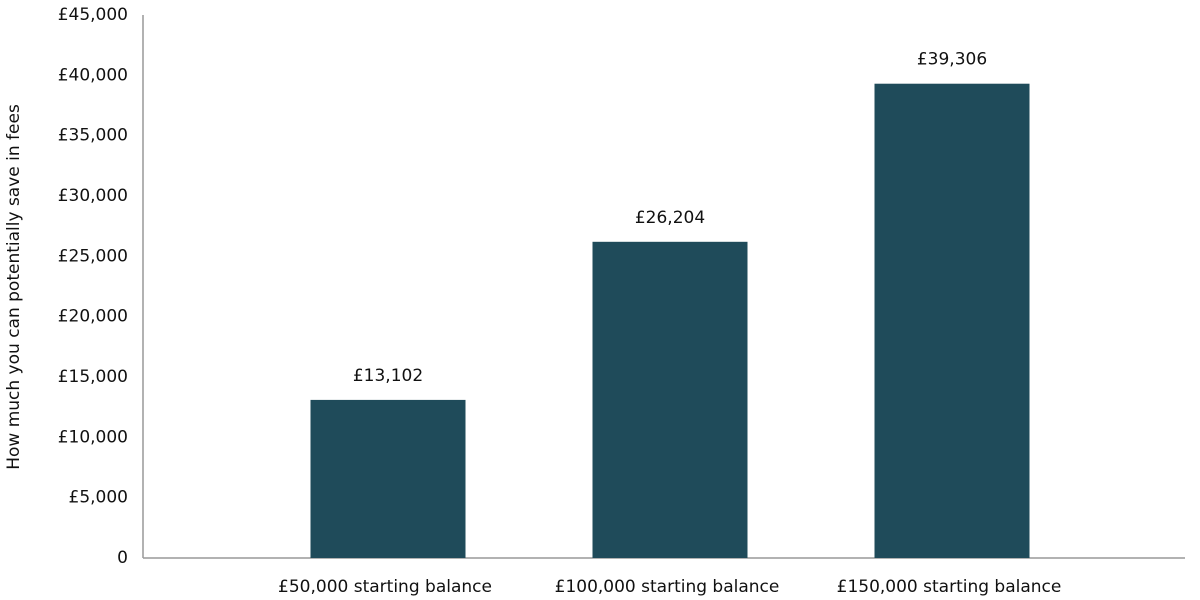 The height and width of the screenshot is (600, 1200). Describe the element at coordinates (122, 558) in the screenshot. I see `y-tick-label: 0` at that location.